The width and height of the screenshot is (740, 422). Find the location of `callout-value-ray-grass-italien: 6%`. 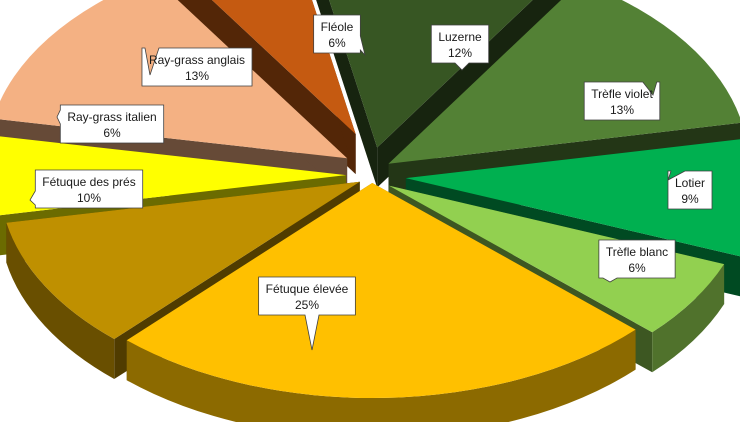

callout-value-ray-grass-italien: 6% is located at coordinates (112, 133).